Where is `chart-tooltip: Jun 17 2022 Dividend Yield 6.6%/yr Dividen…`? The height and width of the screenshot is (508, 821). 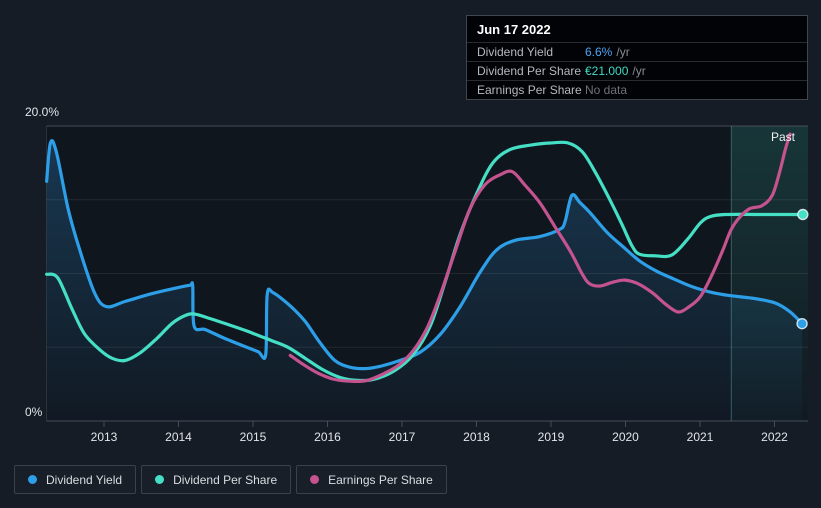
chart-tooltip: Jun 17 2022 Dividend Yield 6.6%/yr Dividen… is located at coordinates (637, 57).